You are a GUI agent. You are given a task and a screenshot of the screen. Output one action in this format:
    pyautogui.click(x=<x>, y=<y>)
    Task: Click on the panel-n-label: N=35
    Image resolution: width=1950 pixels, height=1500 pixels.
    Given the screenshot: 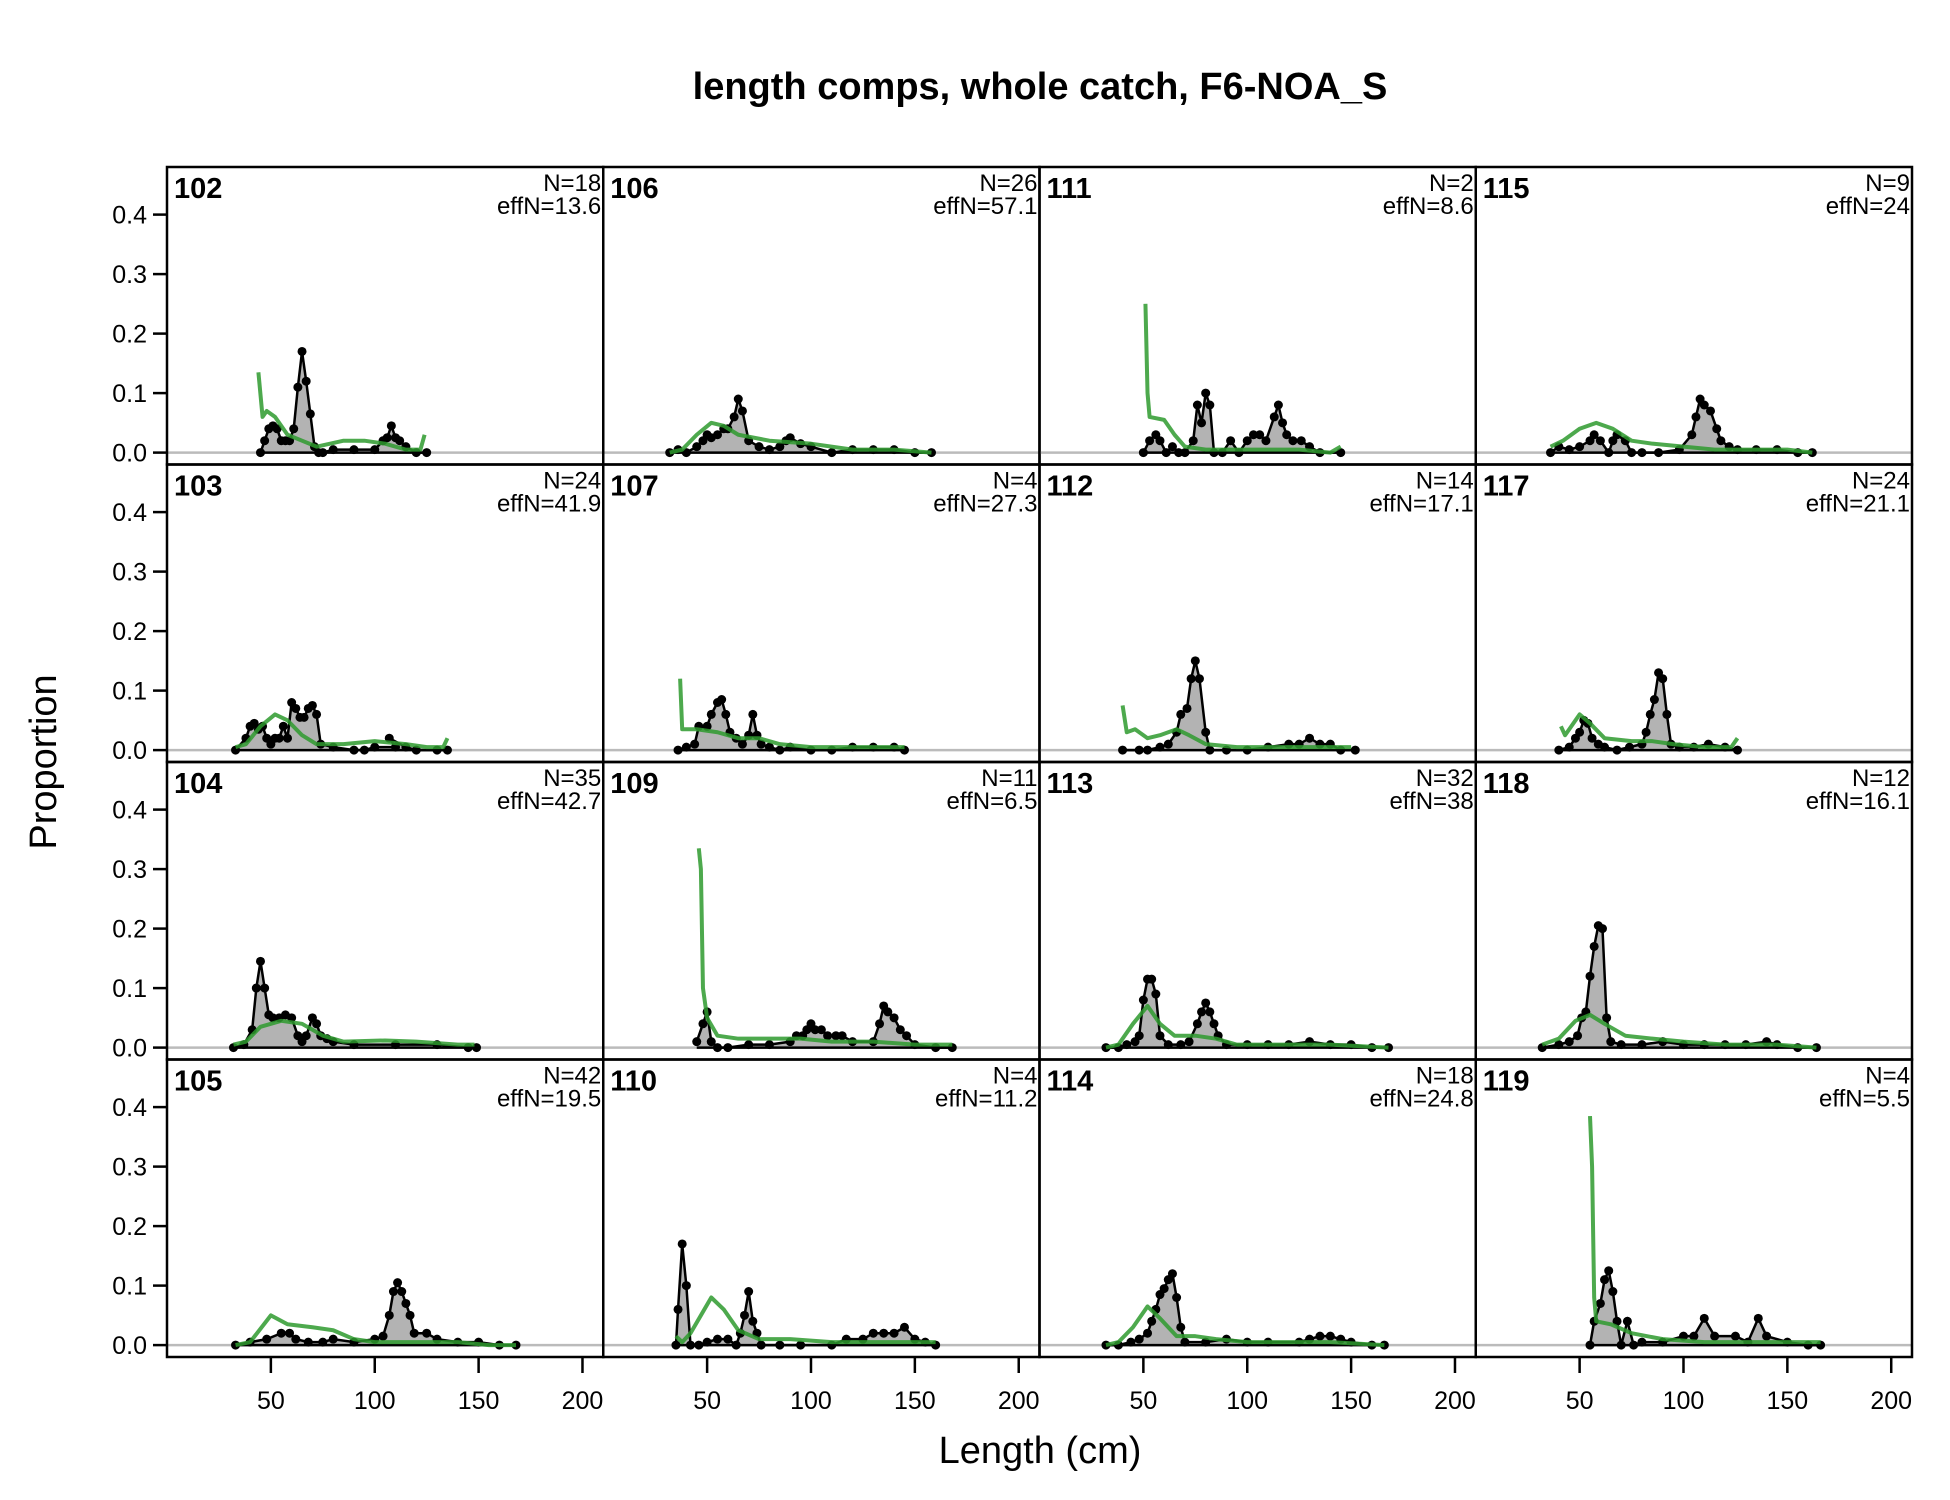 What is the action you would take?
    pyautogui.click(x=572, y=778)
    